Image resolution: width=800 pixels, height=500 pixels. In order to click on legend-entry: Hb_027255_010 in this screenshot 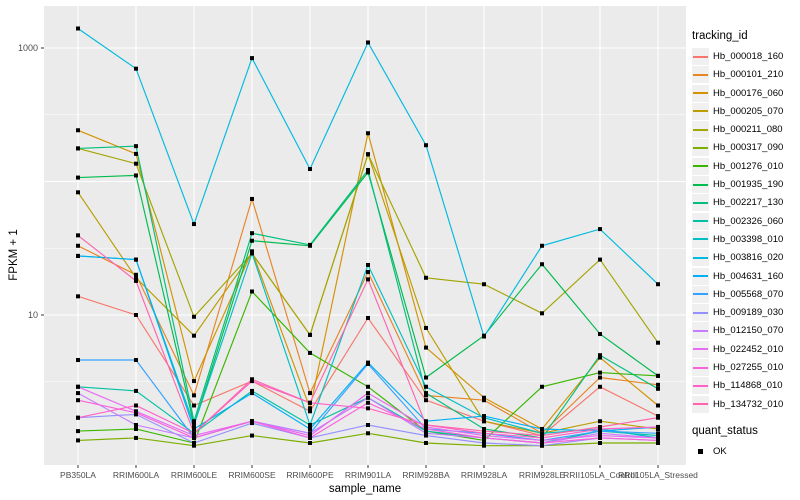, I will do `click(746, 368)`.